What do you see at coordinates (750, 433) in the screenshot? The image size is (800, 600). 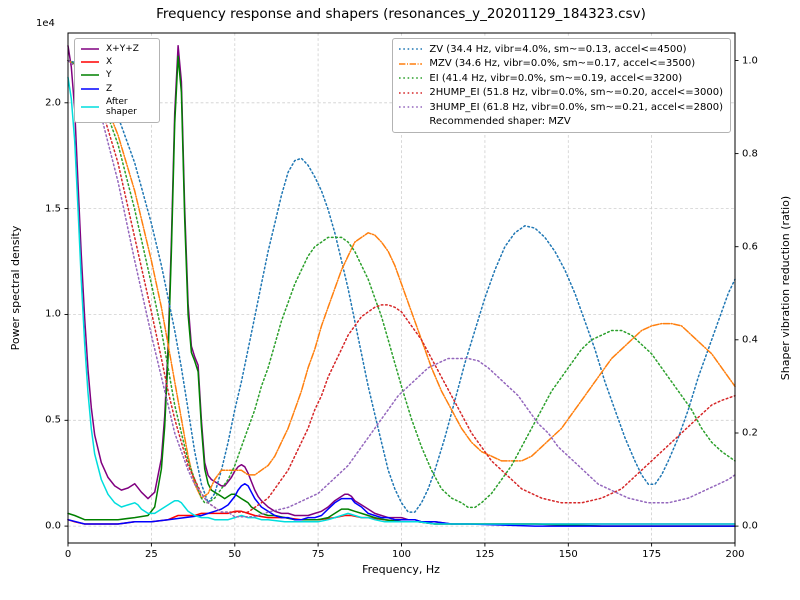 I see `y-right-tick-label: 0.2` at bounding box center [750, 433].